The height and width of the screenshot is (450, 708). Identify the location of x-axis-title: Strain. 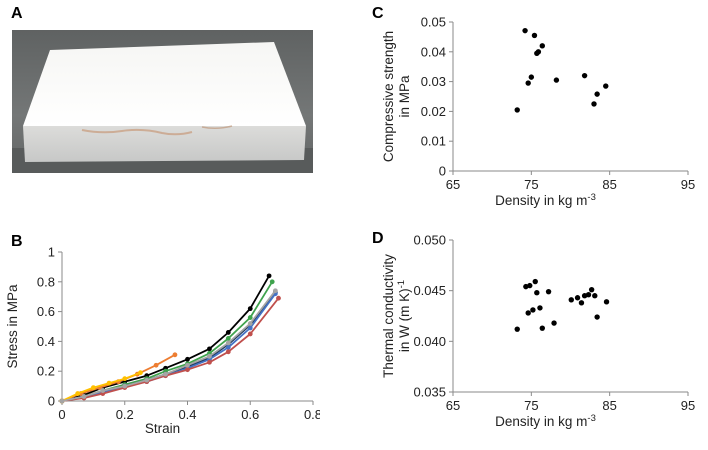
(162, 428).